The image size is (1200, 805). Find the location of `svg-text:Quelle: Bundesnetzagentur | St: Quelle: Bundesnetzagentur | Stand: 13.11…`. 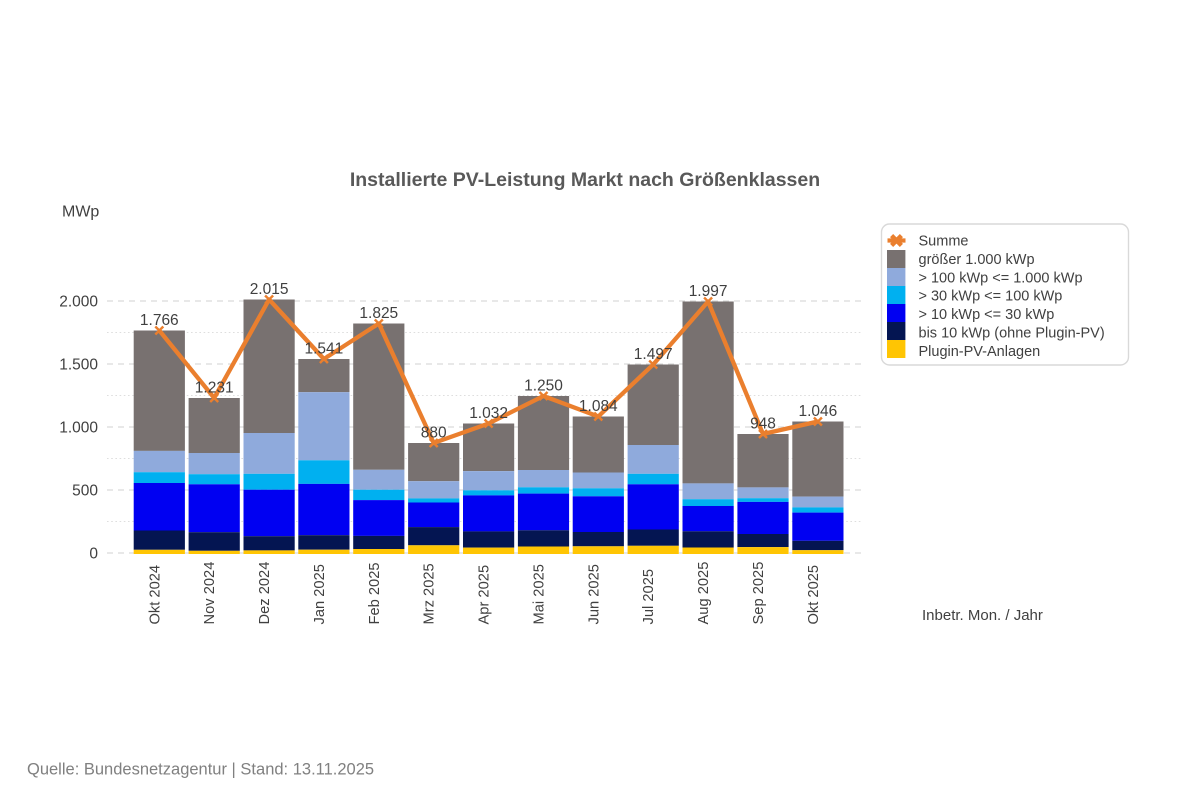

svg-text:Quelle: Bundesnetzagentur | St: Quelle: Bundesnetzagentur | Stand: 13.11… is located at coordinates (200, 770).